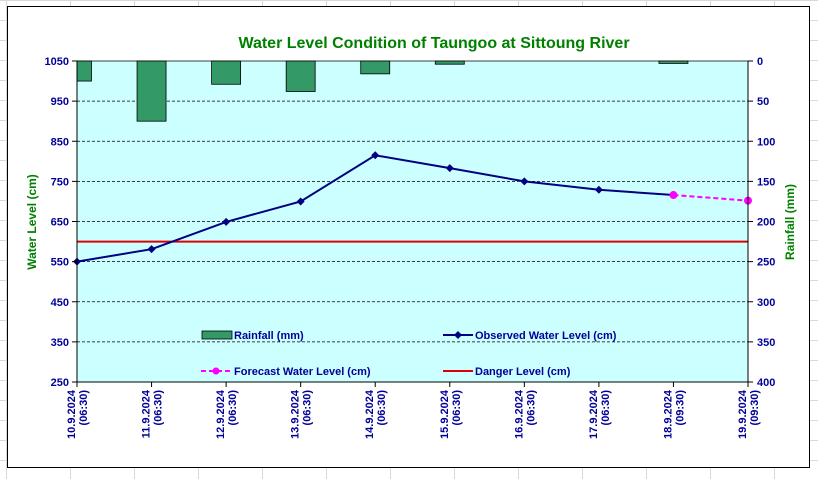 The image size is (818, 479). I want to click on right-tick-label: 400, so click(766, 383).